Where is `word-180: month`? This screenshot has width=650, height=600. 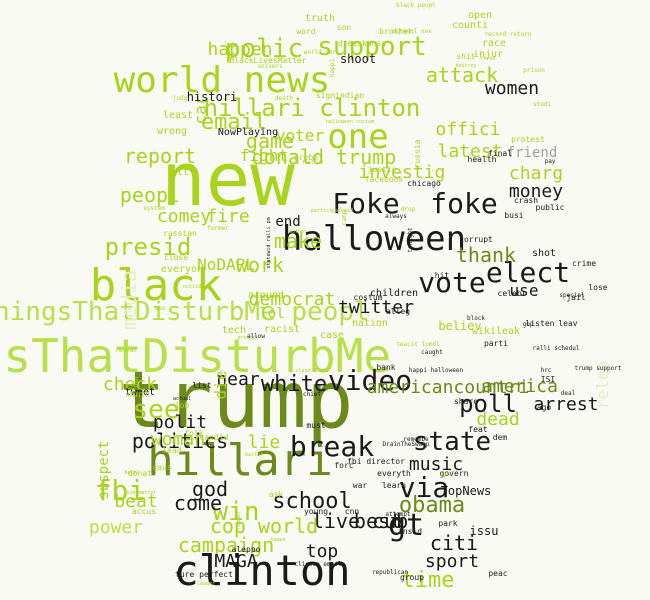 word-180: month is located at coordinates (138, 394).